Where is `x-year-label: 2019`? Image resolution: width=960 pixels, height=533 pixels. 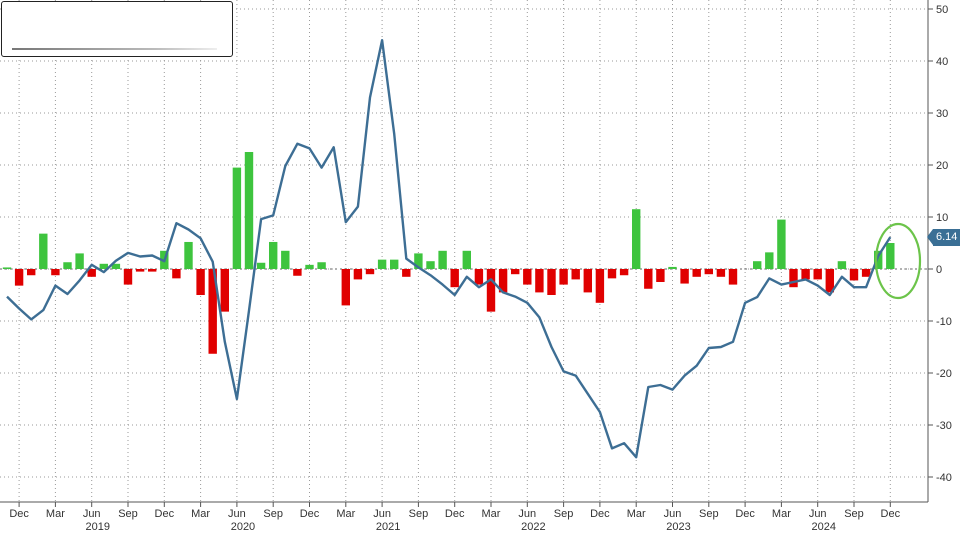 x-year-label: 2019 is located at coordinates (98, 527).